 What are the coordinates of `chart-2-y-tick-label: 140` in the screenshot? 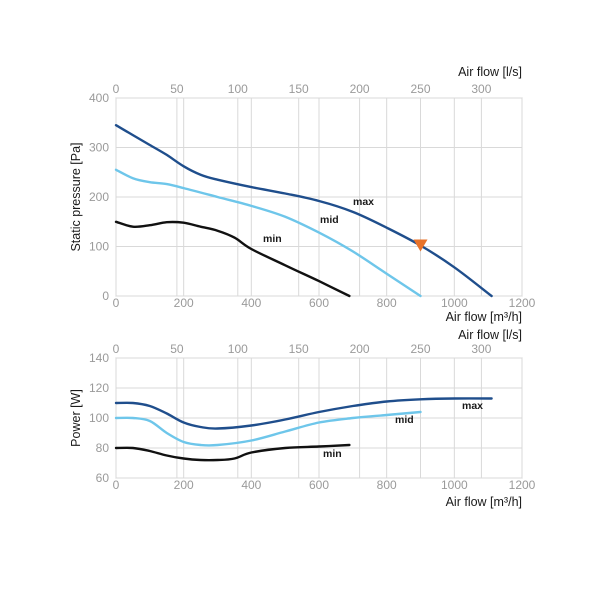 It's located at (99, 358).